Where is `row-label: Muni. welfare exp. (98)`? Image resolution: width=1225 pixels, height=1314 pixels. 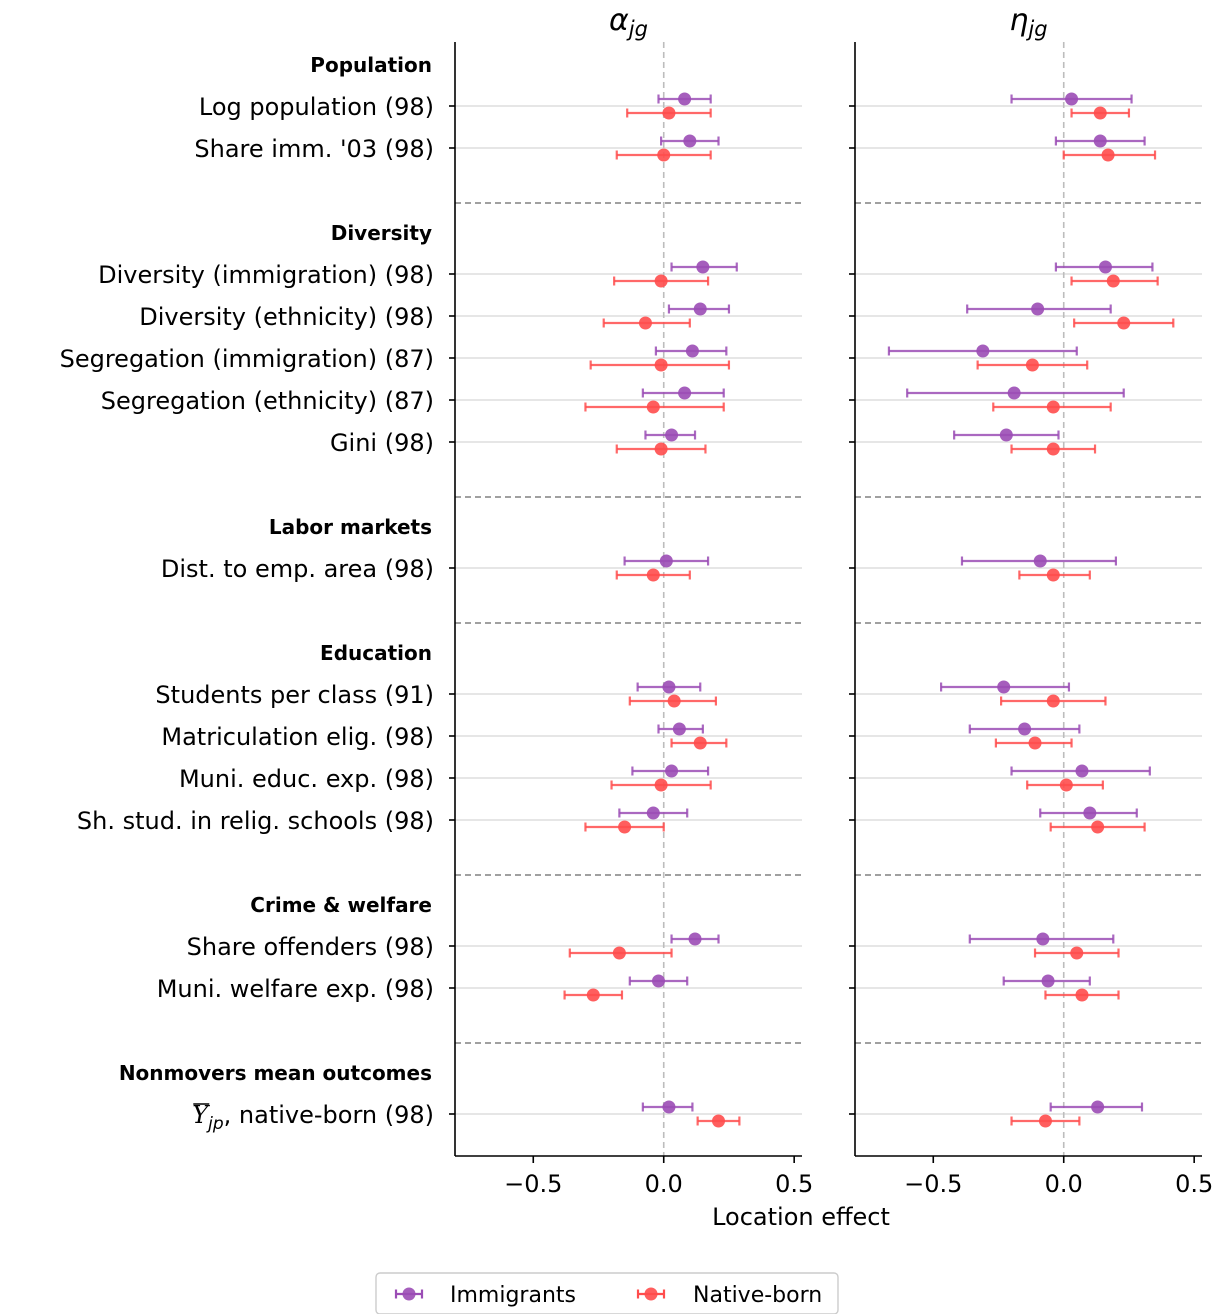
row-label: Muni. welfare exp. (98) is located at coordinates (295, 989).